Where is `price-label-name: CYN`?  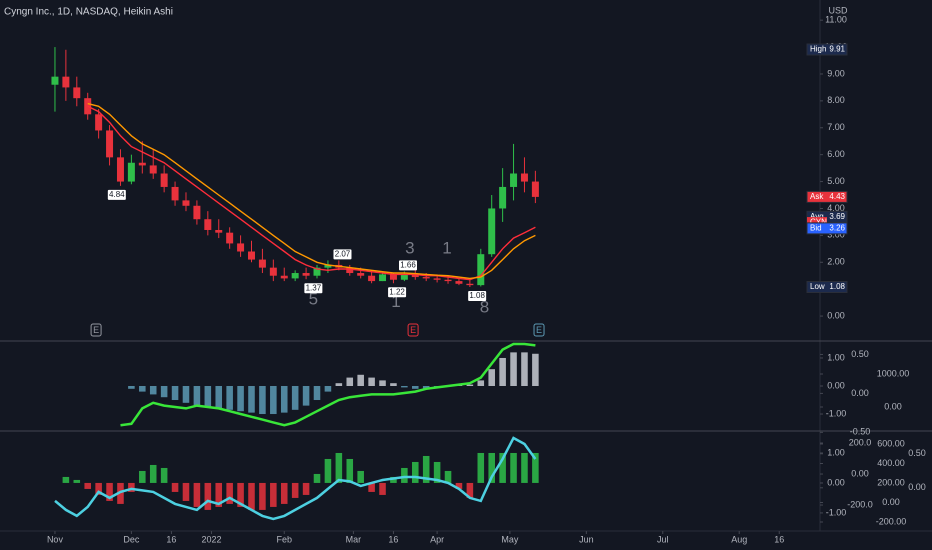
price-label-name: CYN is located at coordinates (818, 222).